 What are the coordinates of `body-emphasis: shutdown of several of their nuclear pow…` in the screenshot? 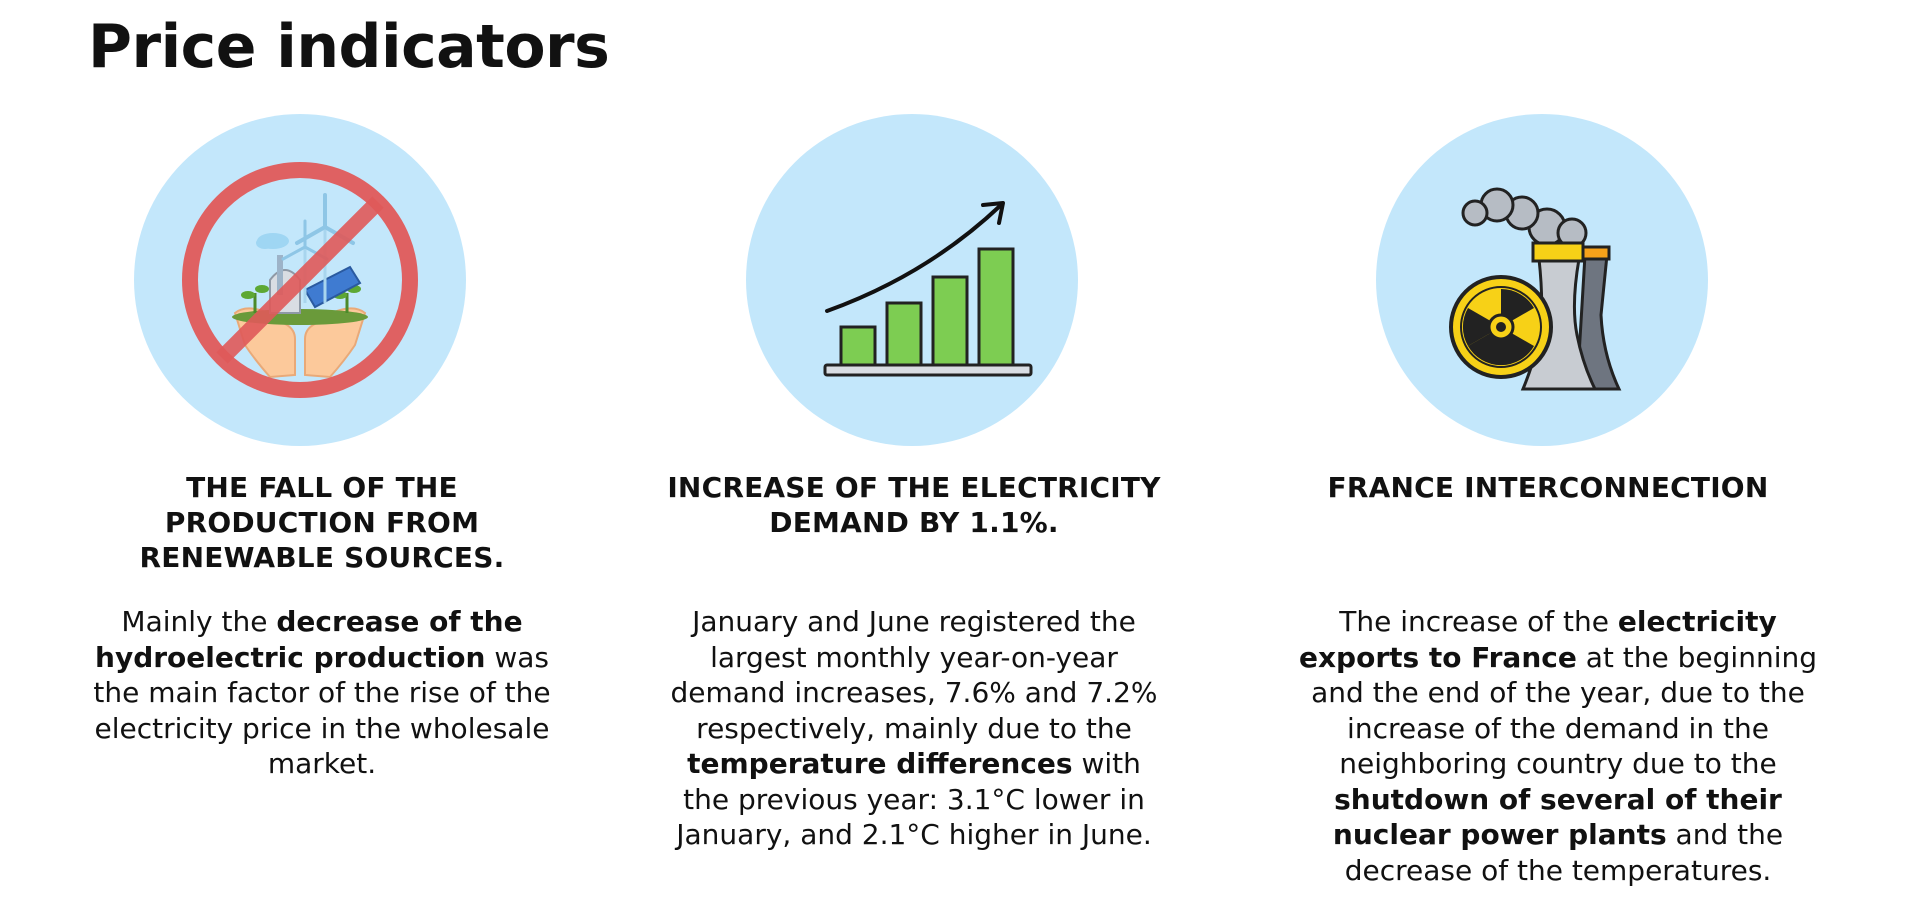 It's located at (1557, 817).